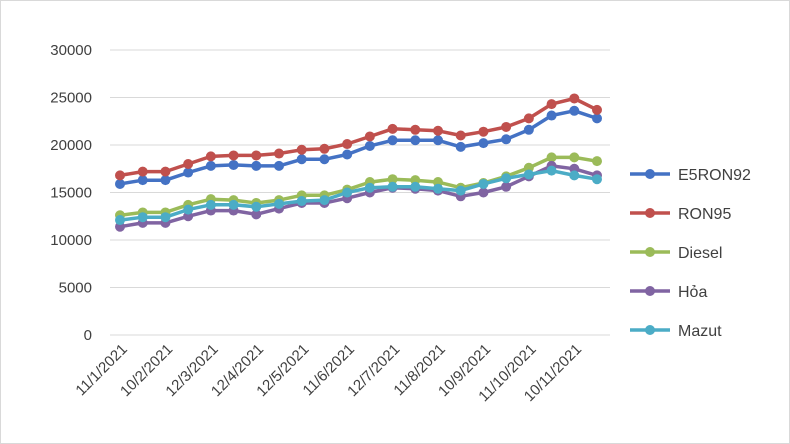 Image resolution: width=790 pixels, height=444 pixels. Describe the element at coordinates (676, 331) in the screenshot. I see `legend-item: Mazut` at that location.